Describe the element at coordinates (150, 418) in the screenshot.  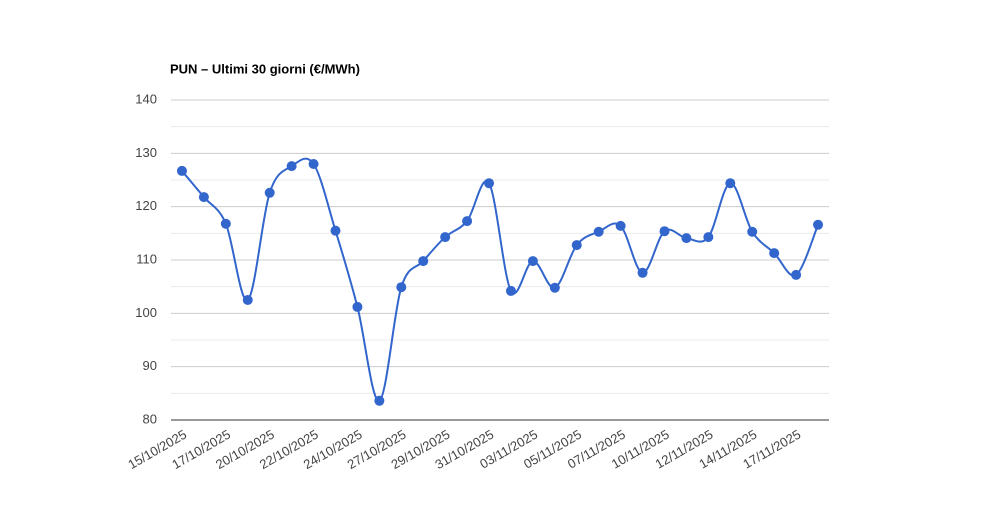
I see `y-tick-label: 80` at that location.